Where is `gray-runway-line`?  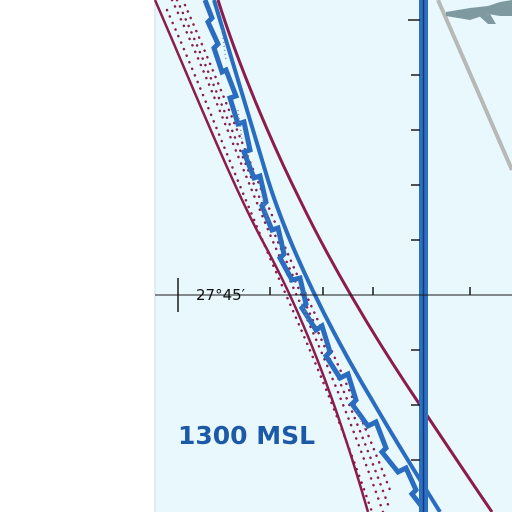 gray-runway-line is located at coordinates (474, 85).